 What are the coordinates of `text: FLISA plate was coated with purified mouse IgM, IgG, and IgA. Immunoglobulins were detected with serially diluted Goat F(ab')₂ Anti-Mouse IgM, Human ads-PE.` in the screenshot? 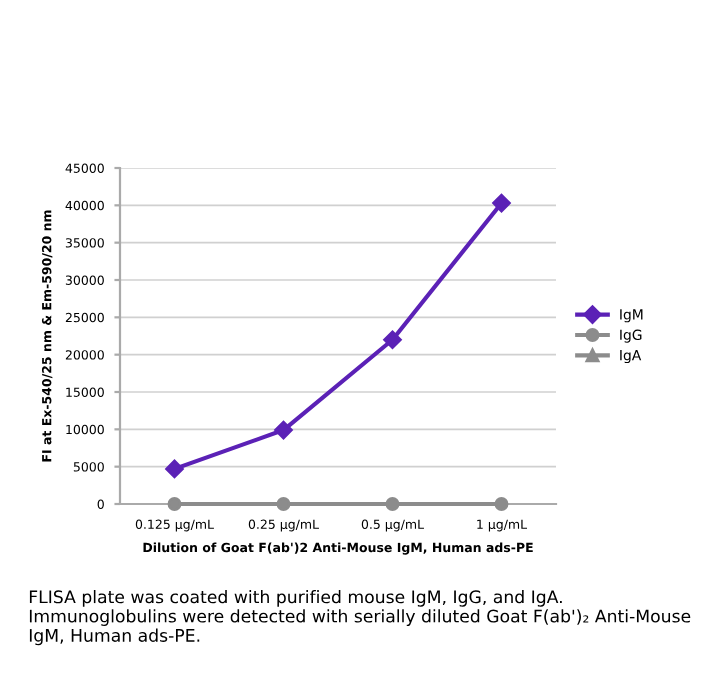 It's located at (360, 618).